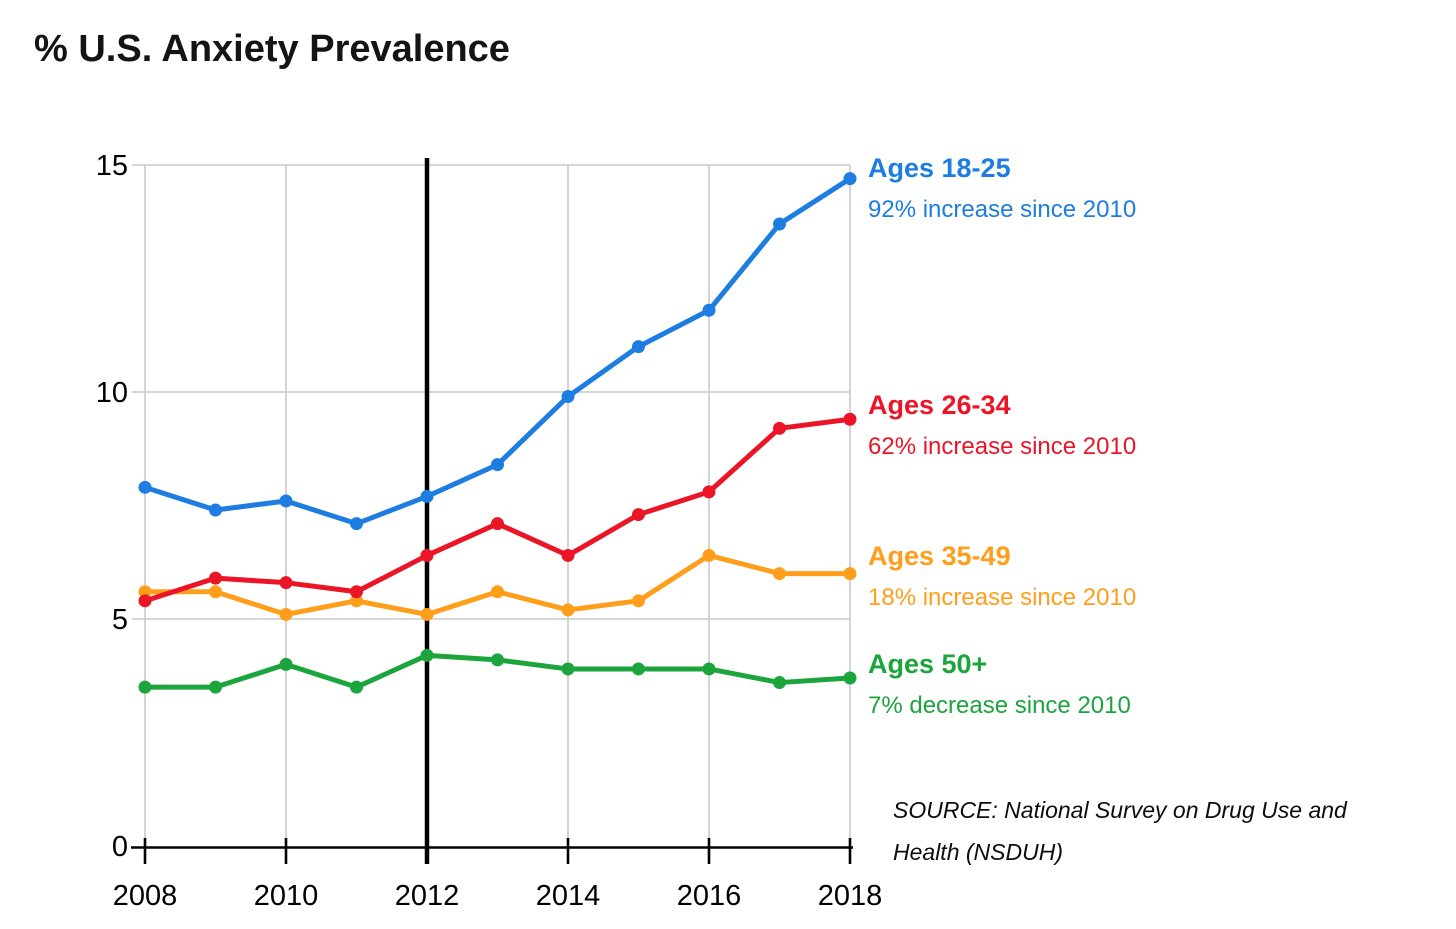  What do you see at coordinates (1002, 597) in the screenshot?
I see `legend-series-annotation: 18% increase since 2010` at bounding box center [1002, 597].